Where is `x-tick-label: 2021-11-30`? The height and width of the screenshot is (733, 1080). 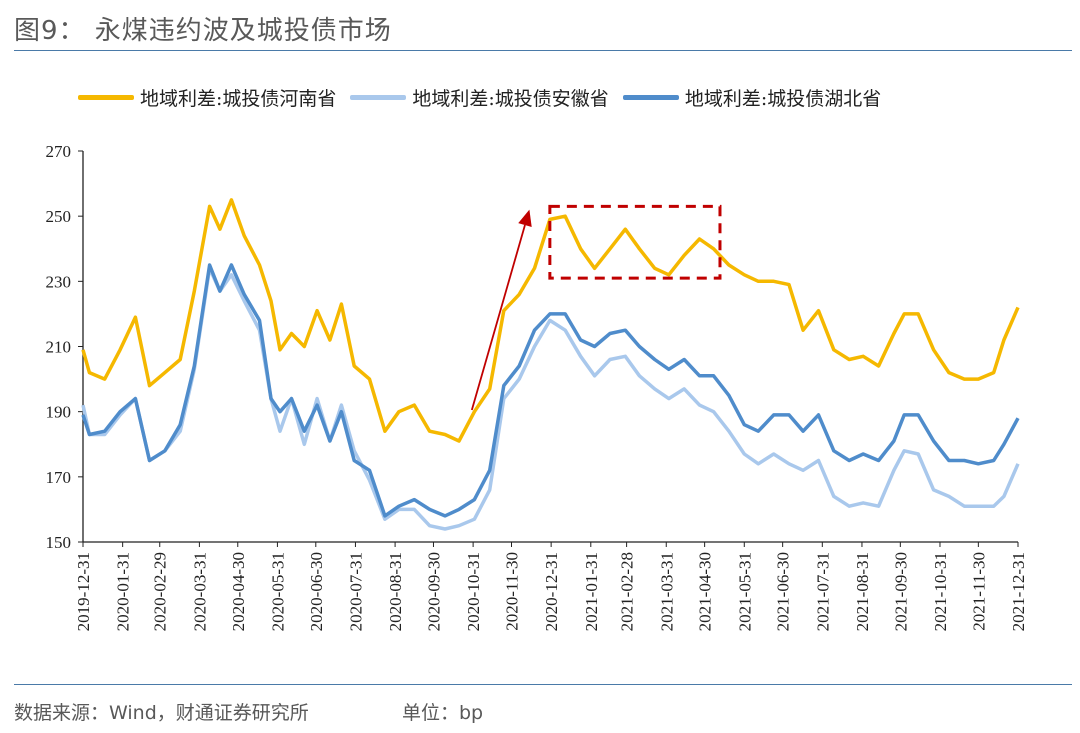
x-tick-label: 2021-11-30 is located at coordinates (978, 591).